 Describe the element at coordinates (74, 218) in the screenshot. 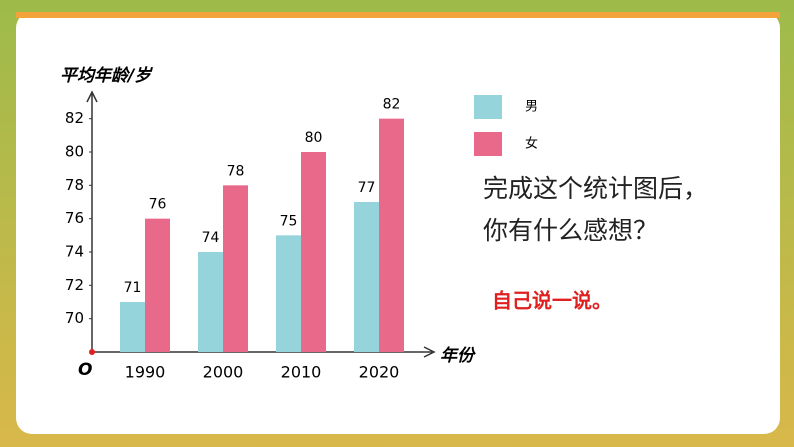

I see `y-tick-label: 76` at that location.